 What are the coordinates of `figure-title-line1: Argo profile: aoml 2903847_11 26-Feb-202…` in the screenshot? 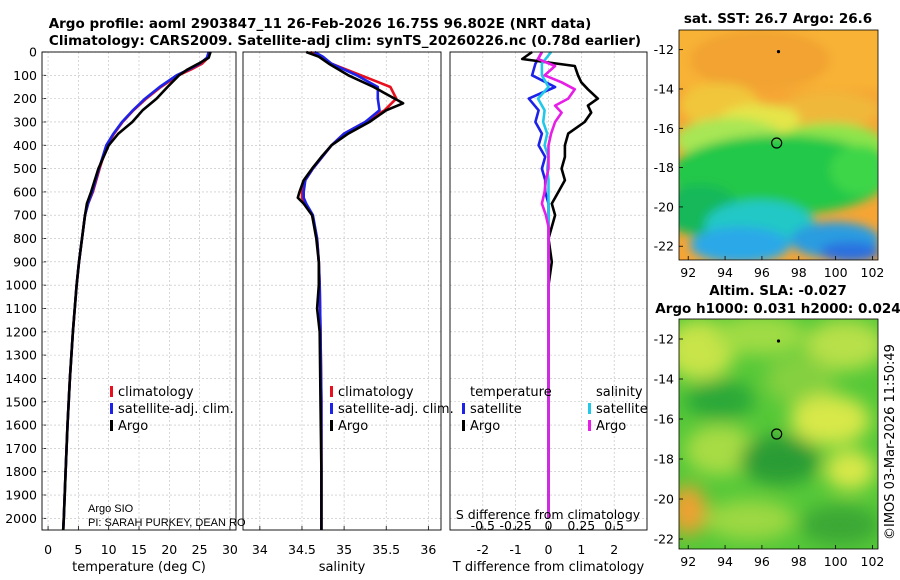 It's located at (320, 24).